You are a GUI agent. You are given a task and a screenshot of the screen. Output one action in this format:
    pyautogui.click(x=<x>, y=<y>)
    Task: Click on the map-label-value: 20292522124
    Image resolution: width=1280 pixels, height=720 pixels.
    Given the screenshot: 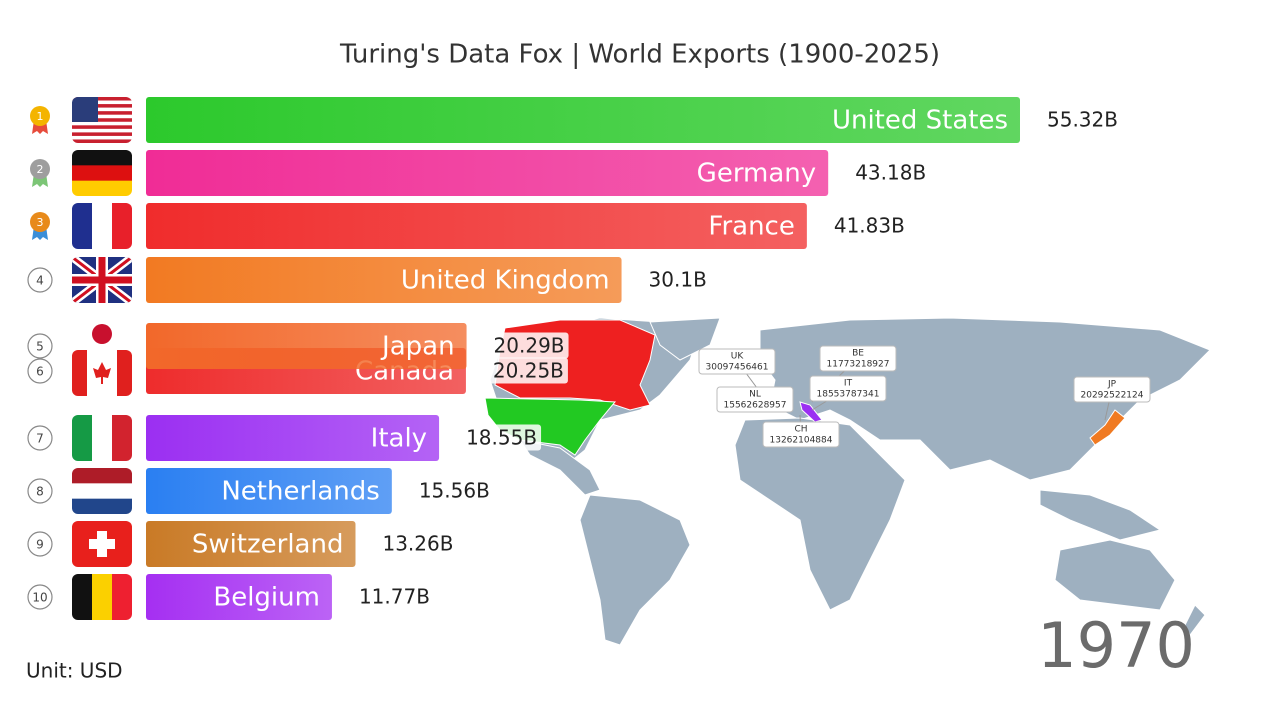 What is the action you would take?
    pyautogui.click(x=1112, y=396)
    